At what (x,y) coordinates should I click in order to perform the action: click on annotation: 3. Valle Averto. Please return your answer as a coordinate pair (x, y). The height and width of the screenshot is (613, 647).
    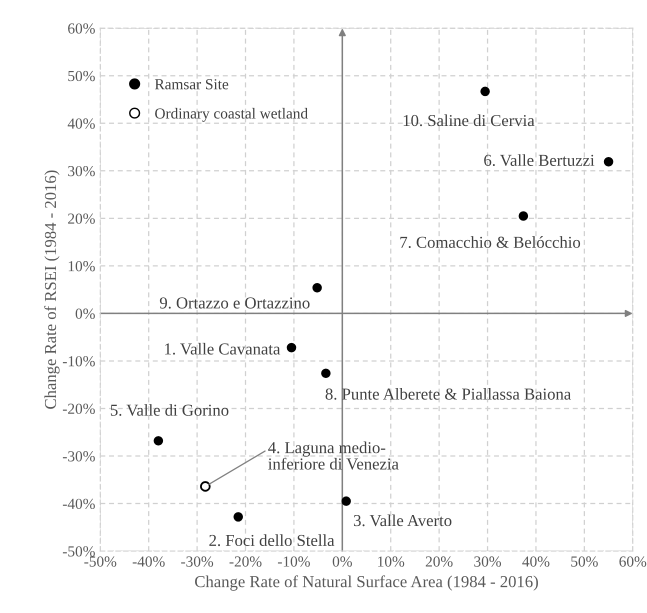
    Looking at the image, I should click on (403, 520).